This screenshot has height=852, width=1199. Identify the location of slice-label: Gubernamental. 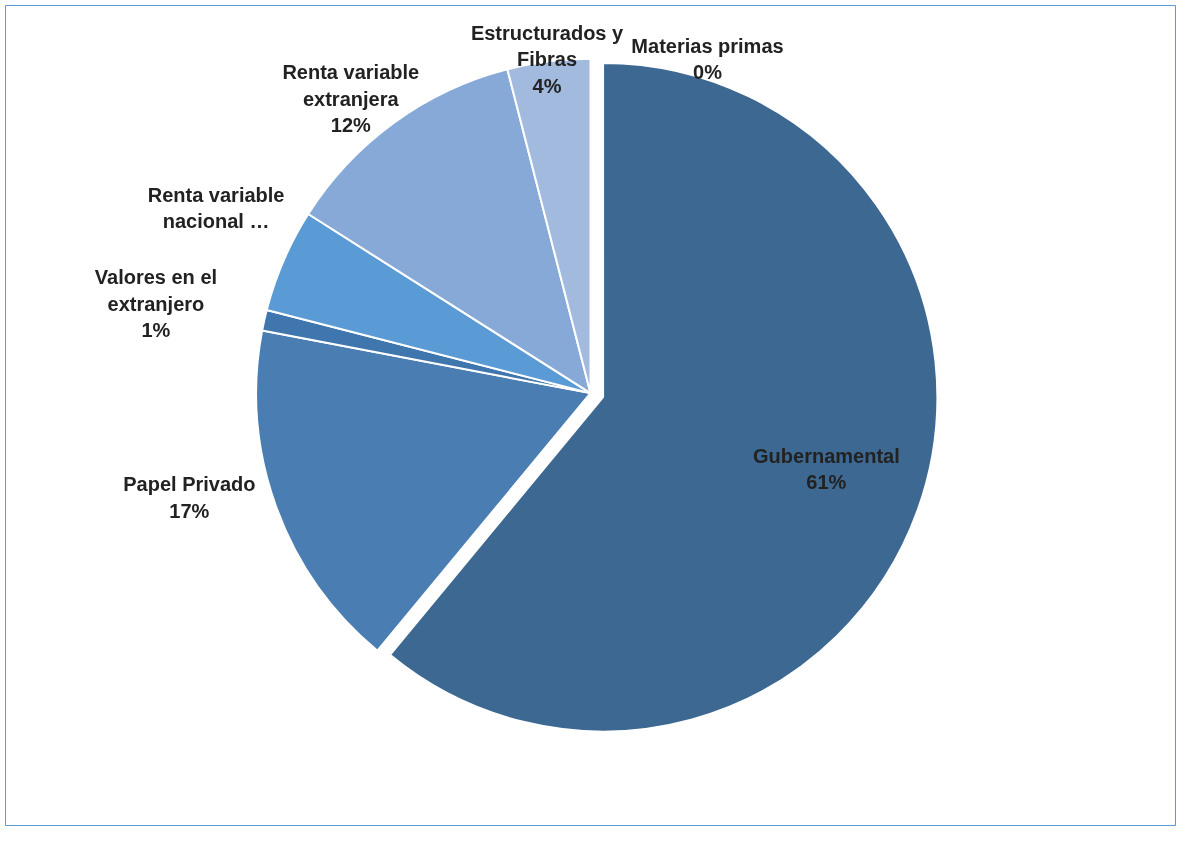
(826, 455).